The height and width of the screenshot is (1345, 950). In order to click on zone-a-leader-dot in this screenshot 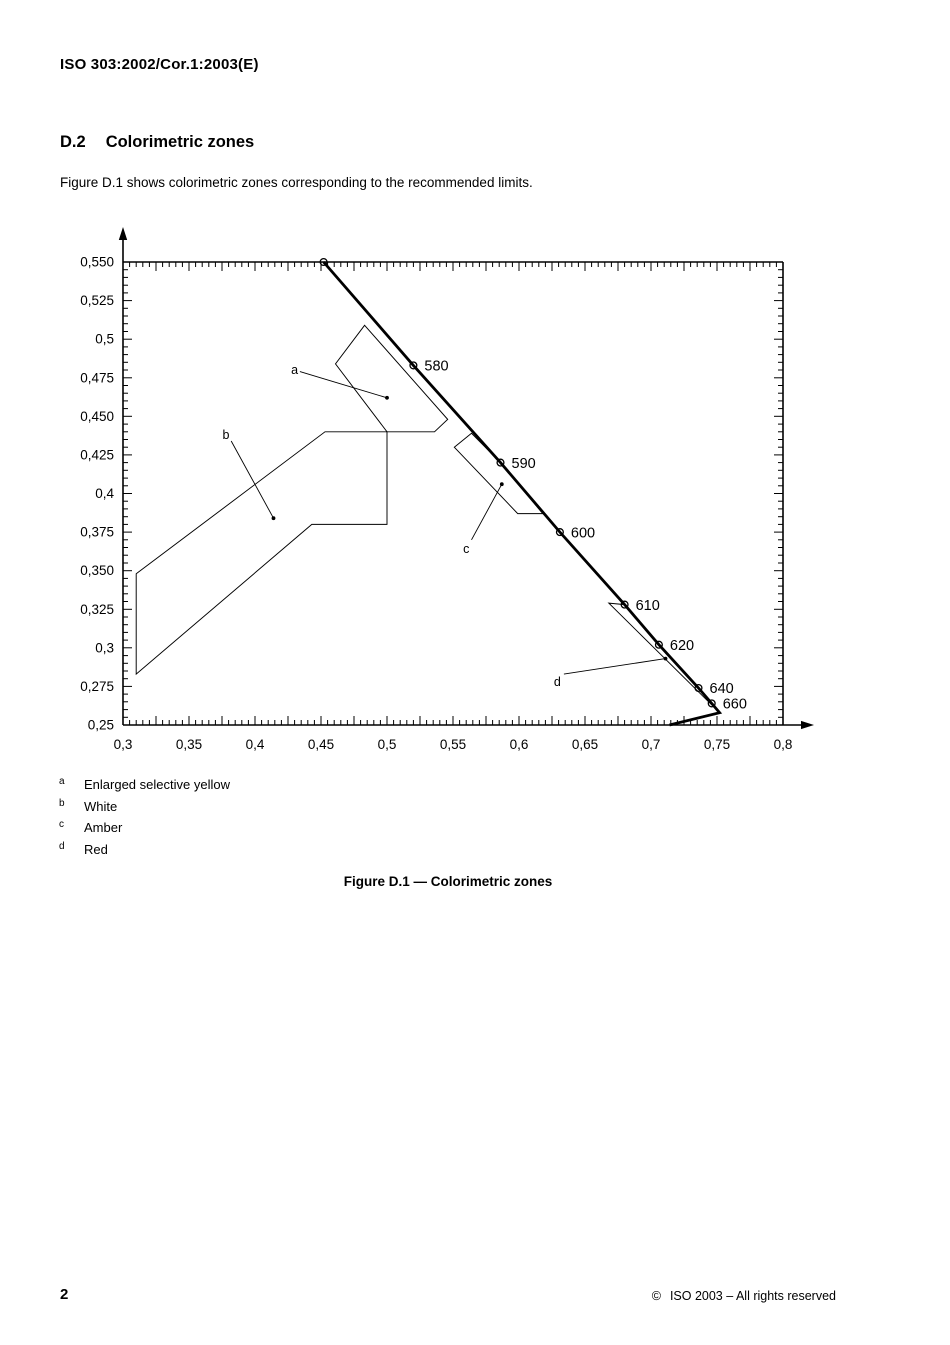, I will do `click(387, 397)`.